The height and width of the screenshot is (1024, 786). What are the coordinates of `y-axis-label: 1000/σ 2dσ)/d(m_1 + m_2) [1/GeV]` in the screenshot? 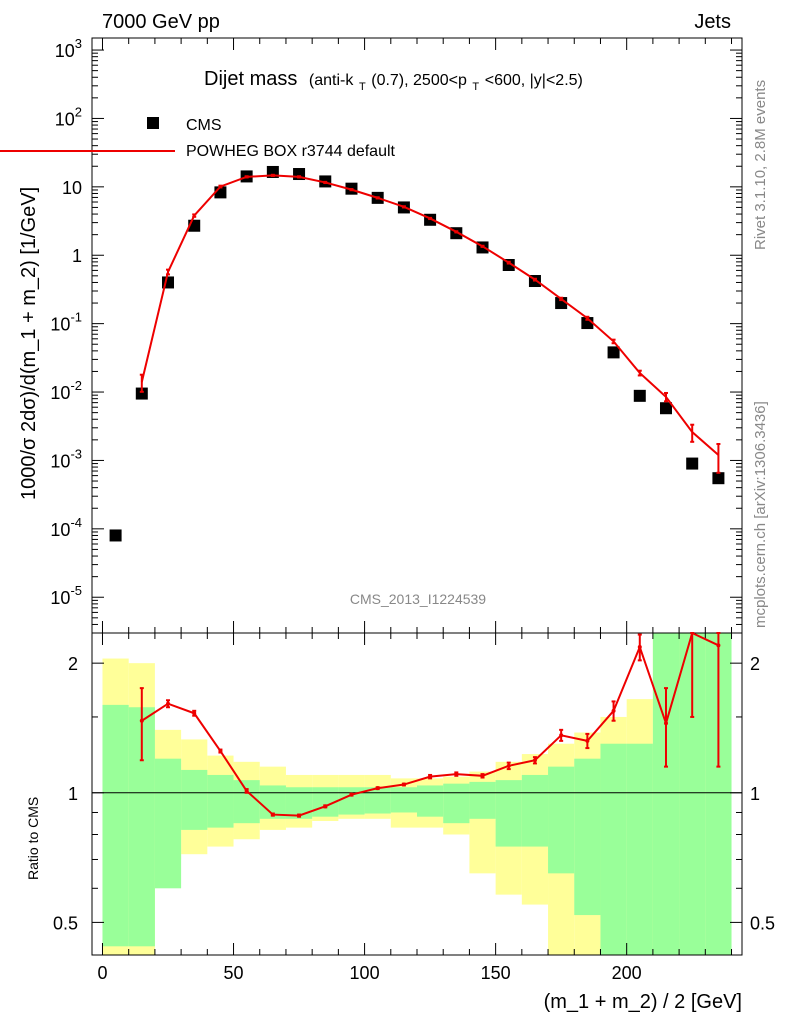 It's located at (29, 343).